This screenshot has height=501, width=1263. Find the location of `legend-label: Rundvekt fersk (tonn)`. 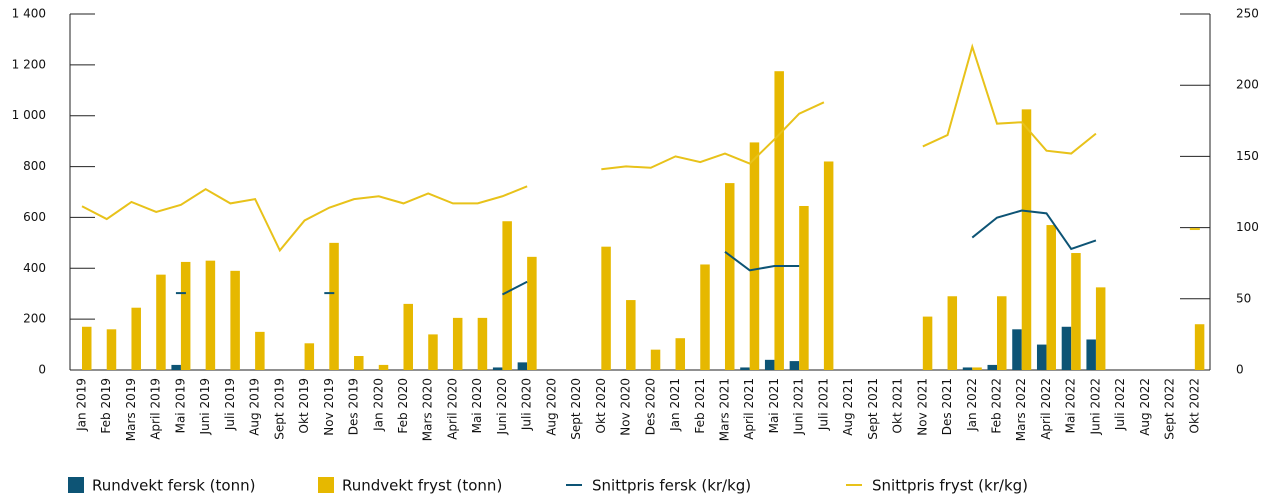

legend-label: Rundvekt fersk (tonn) is located at coordinates (173, 486).